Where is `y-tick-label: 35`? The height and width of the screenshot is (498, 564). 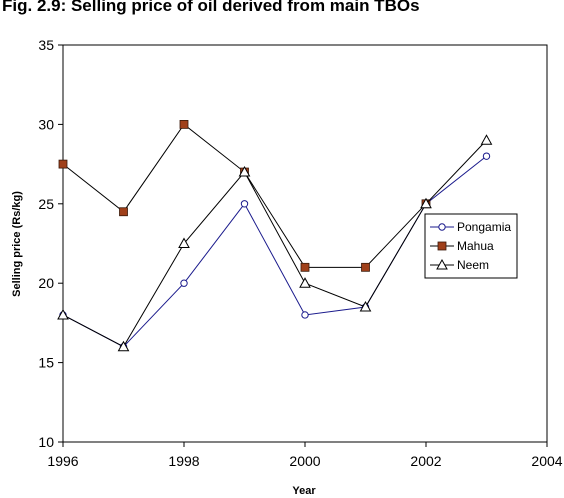
y-tick-label: 35 is located at coordinates (46, 45).